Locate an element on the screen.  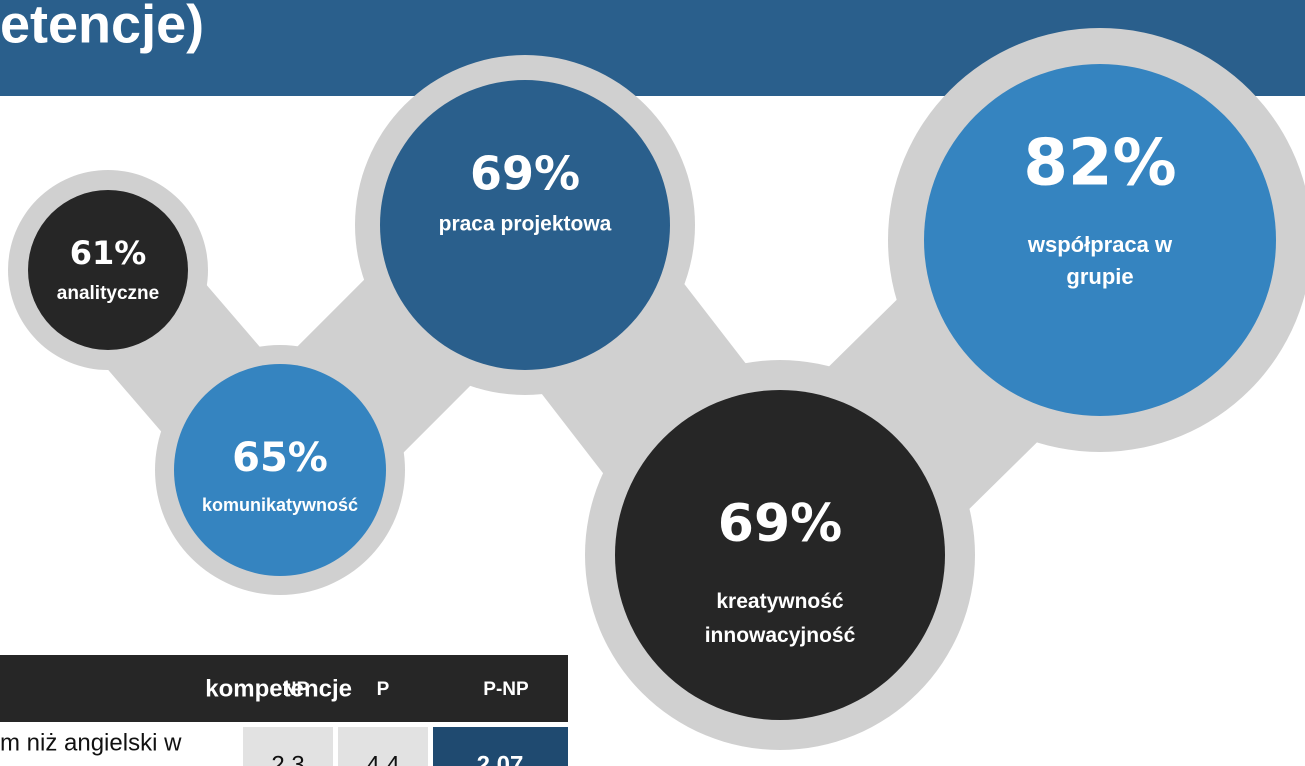
table-header-cell: NP is located at coordinates (296, 689).